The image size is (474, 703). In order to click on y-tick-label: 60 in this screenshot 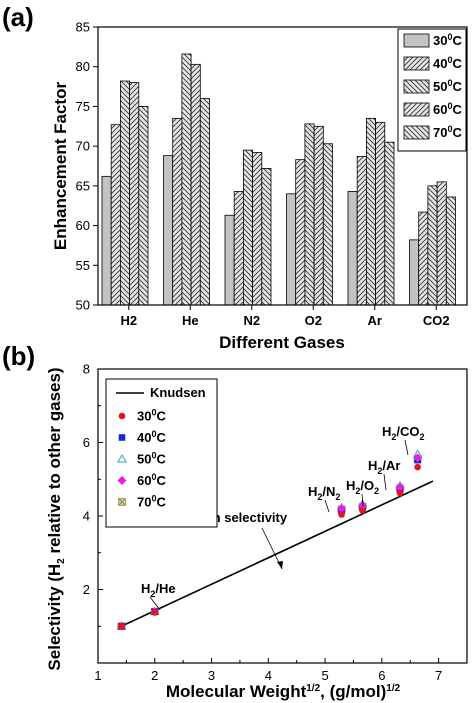, I will do `click(83, 225)`.